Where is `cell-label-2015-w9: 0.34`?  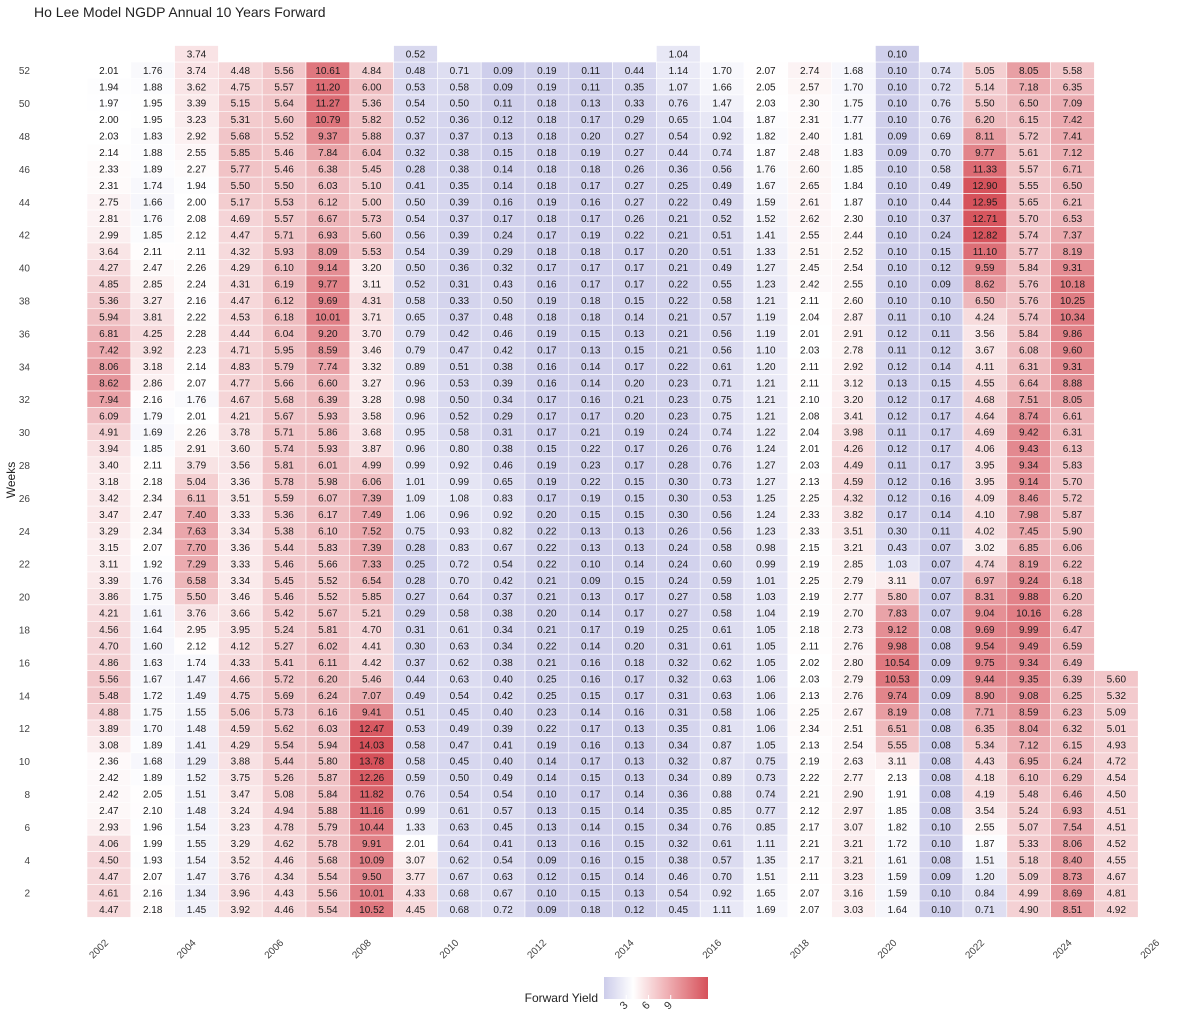
cell-label-2015-w9: 0.34 is located at coordinates (679, 778).